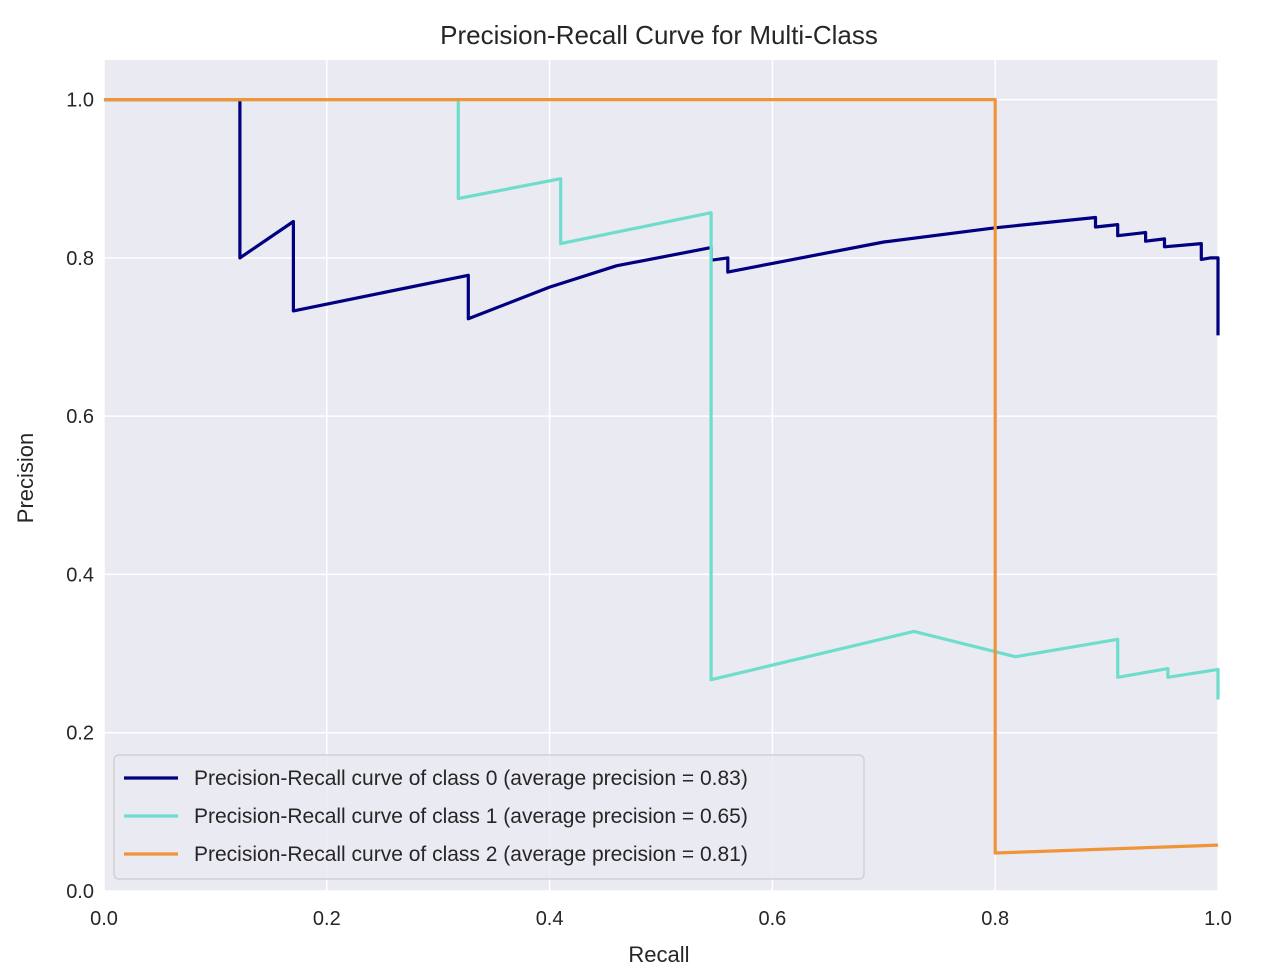 Image resolution: width=1282 pixels, height=972 pixels. What do you see at coordinates (550, 919) in the screenshot?
I see `x-tick-label: 0.4` at bounding box center [550, 919].